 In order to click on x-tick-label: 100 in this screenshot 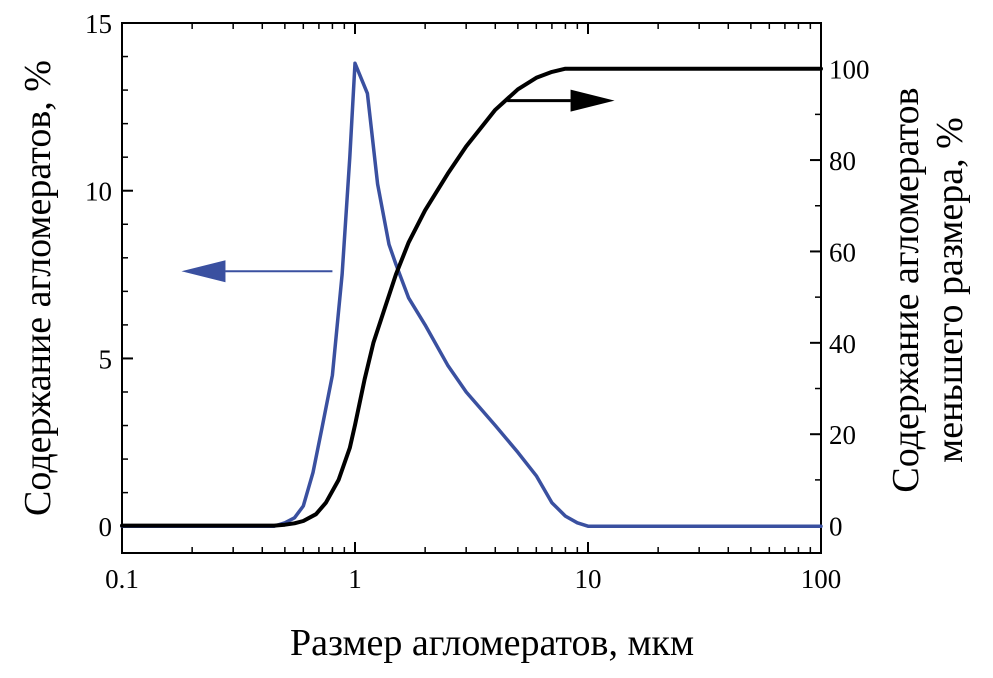, I will do `click(821, 579)`.